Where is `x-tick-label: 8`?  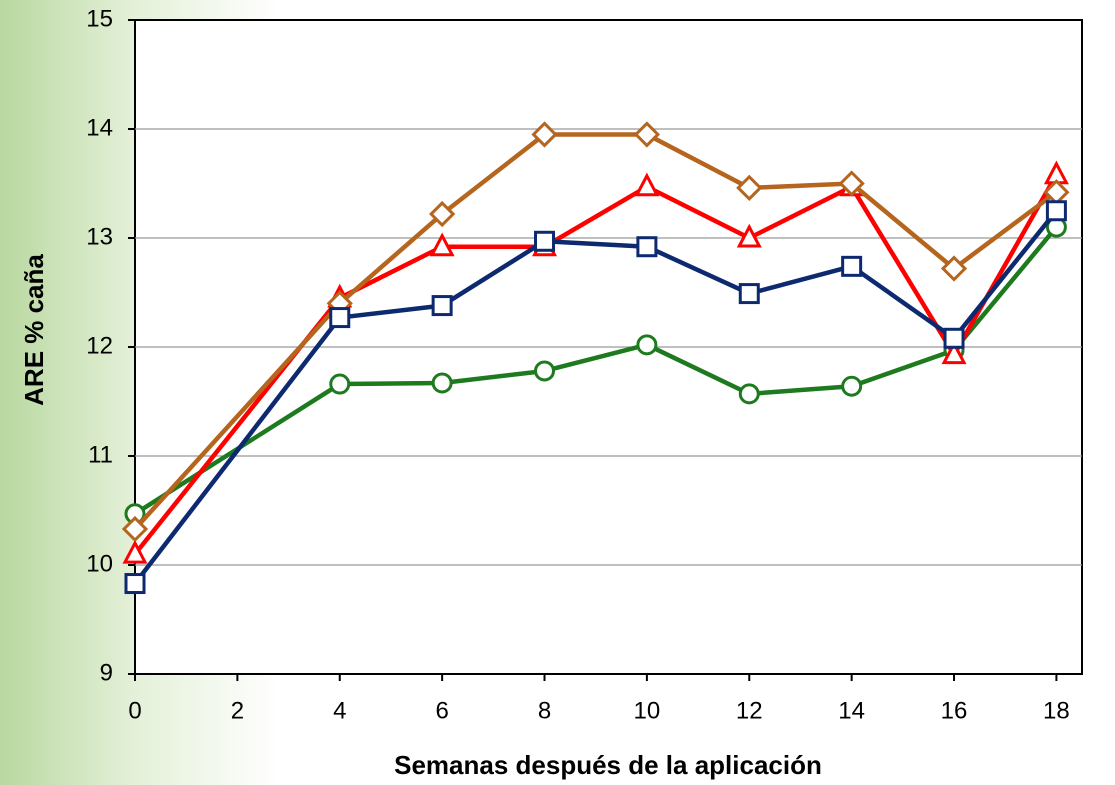
x-tick-label: 8 is located at coordinates (544, 710).